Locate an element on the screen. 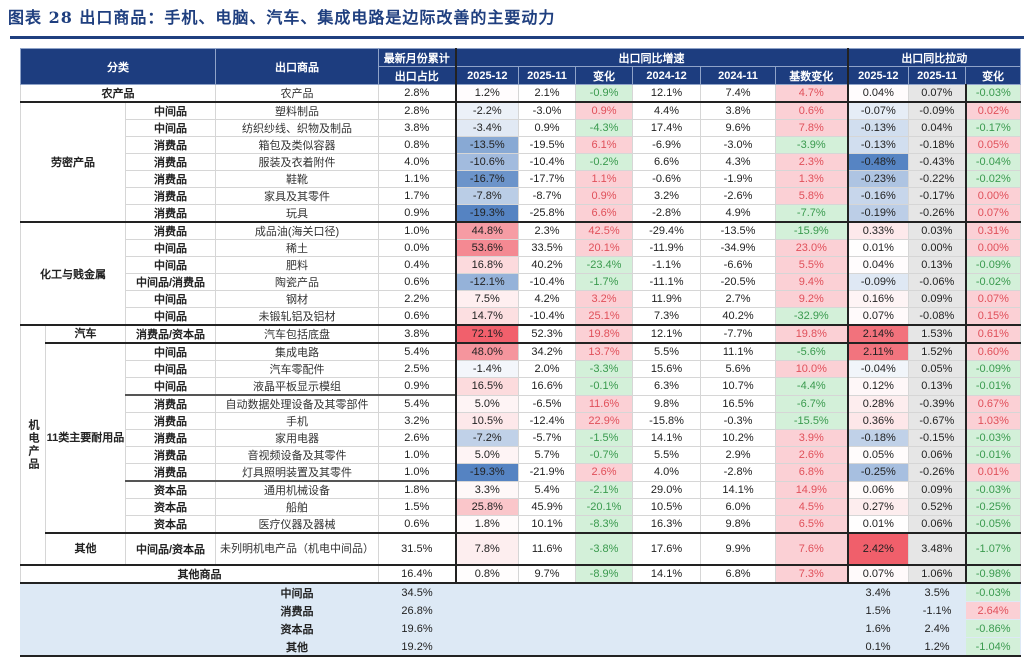  product-name: 音视频设备及其零件 is located at coordinates (297, 455).